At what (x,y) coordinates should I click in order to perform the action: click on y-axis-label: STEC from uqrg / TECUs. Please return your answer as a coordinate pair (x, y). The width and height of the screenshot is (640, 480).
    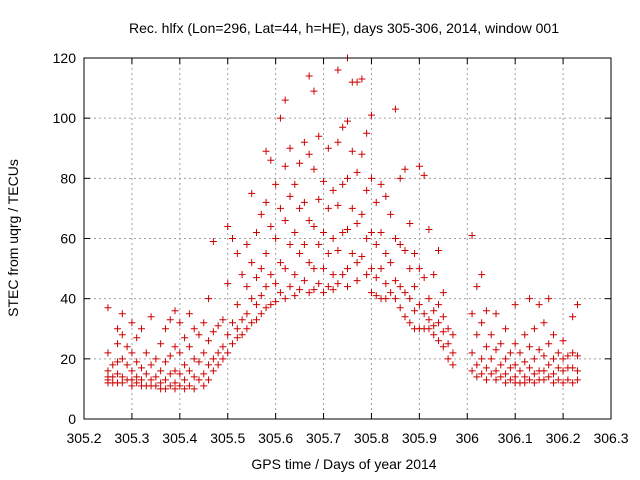
    Looking at the image, I should click on (13, 238).